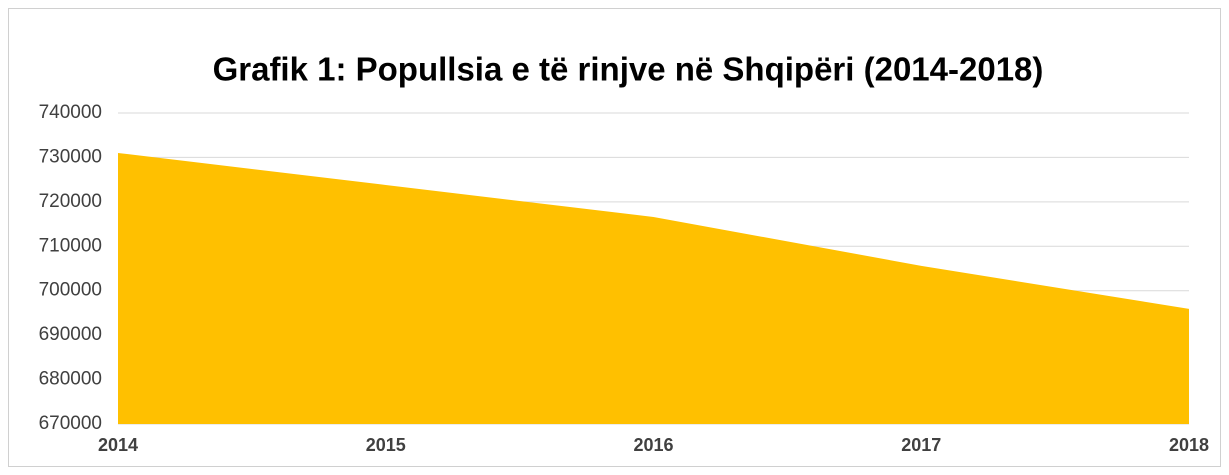 Image resolution: width=1229 pixels, height=475 pixels. I want to click on x-tick-label: 2017, so click(921, 445).